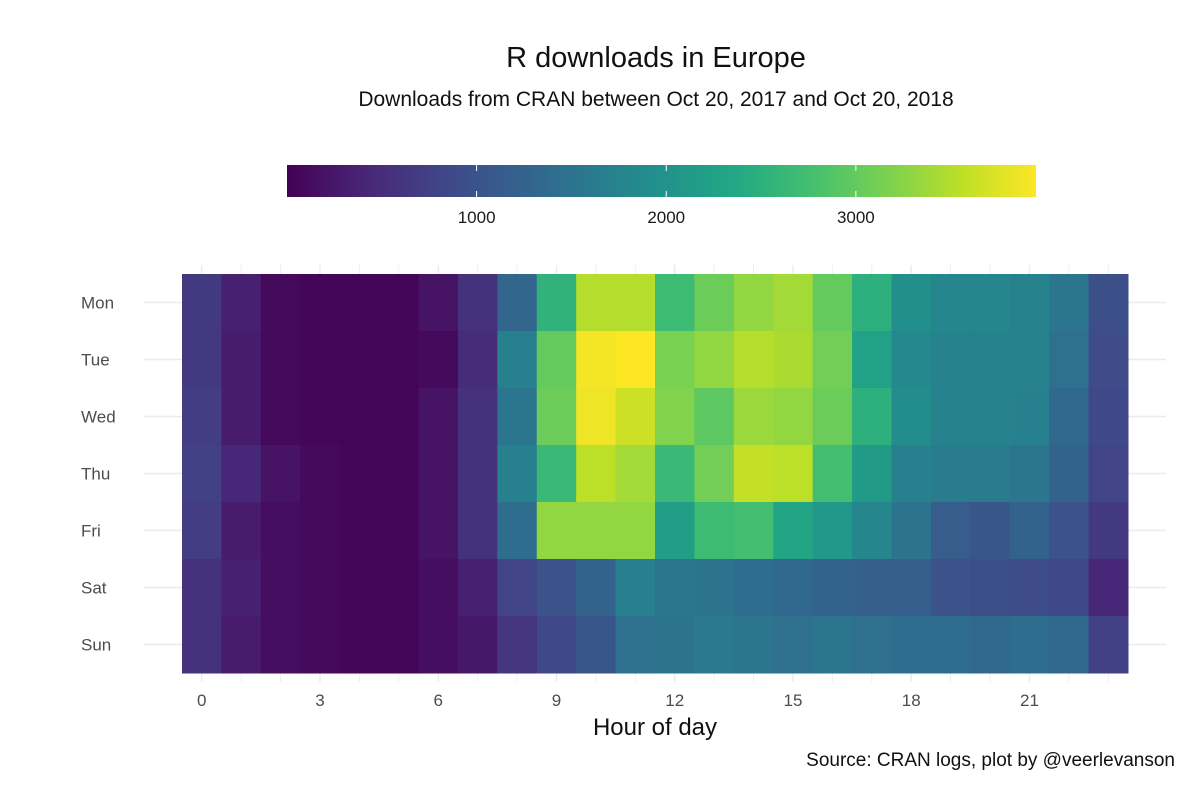 The width and height of the screenshot is (1200, 800). I want to click on color-legend: 1000 2000 3000, so click(661, 196).